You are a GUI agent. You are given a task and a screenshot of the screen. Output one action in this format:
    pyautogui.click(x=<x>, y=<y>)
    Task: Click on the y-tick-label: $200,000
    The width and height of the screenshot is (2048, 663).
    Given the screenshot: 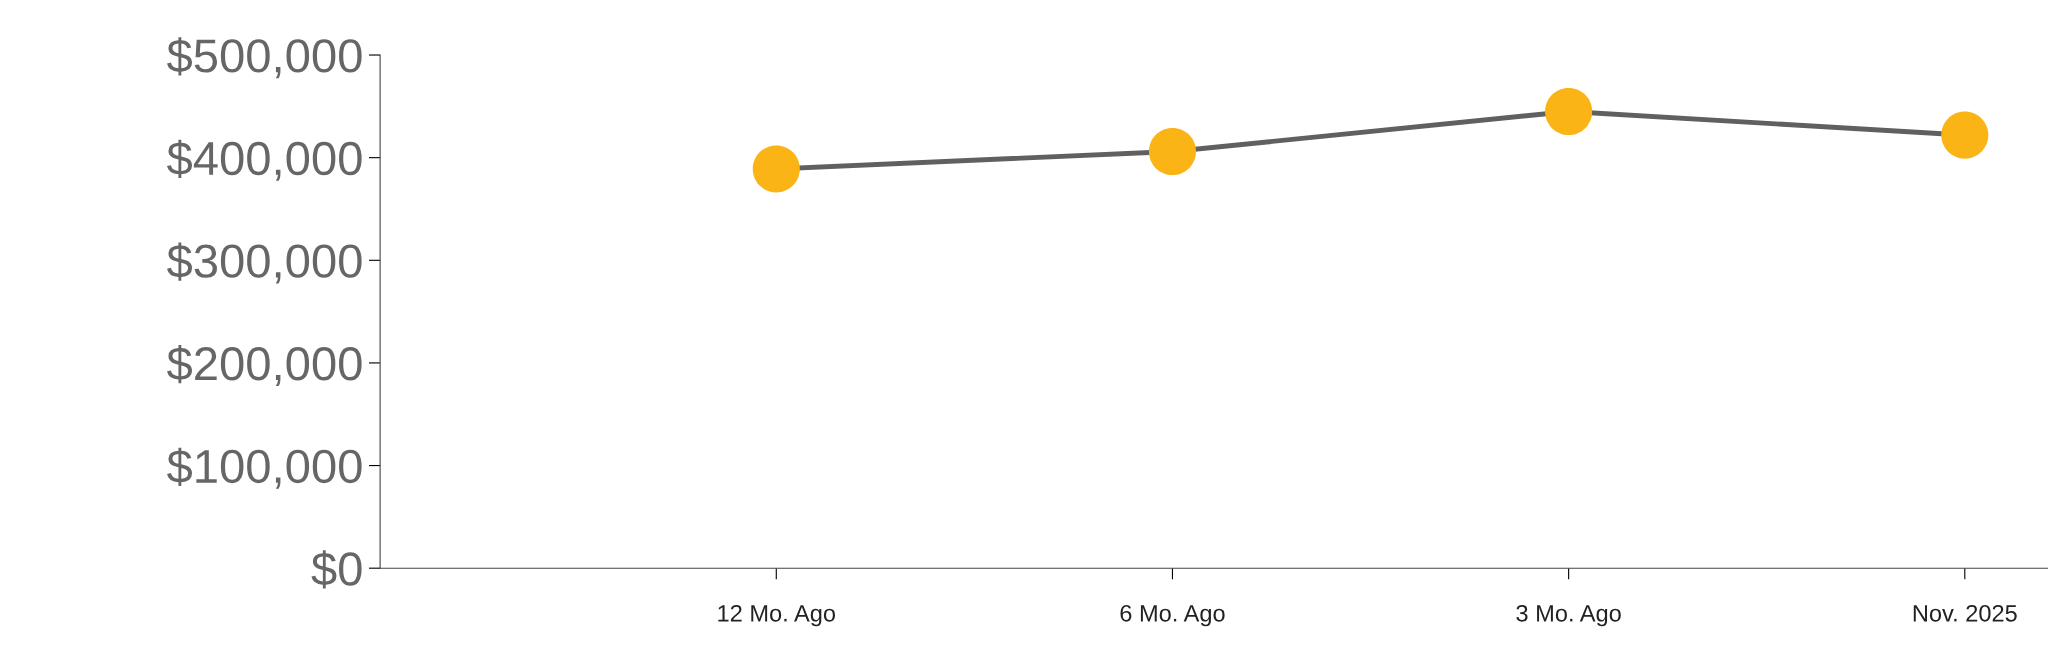 What is the action you would take?
    pyautogui.click(x=264, y=366)
    